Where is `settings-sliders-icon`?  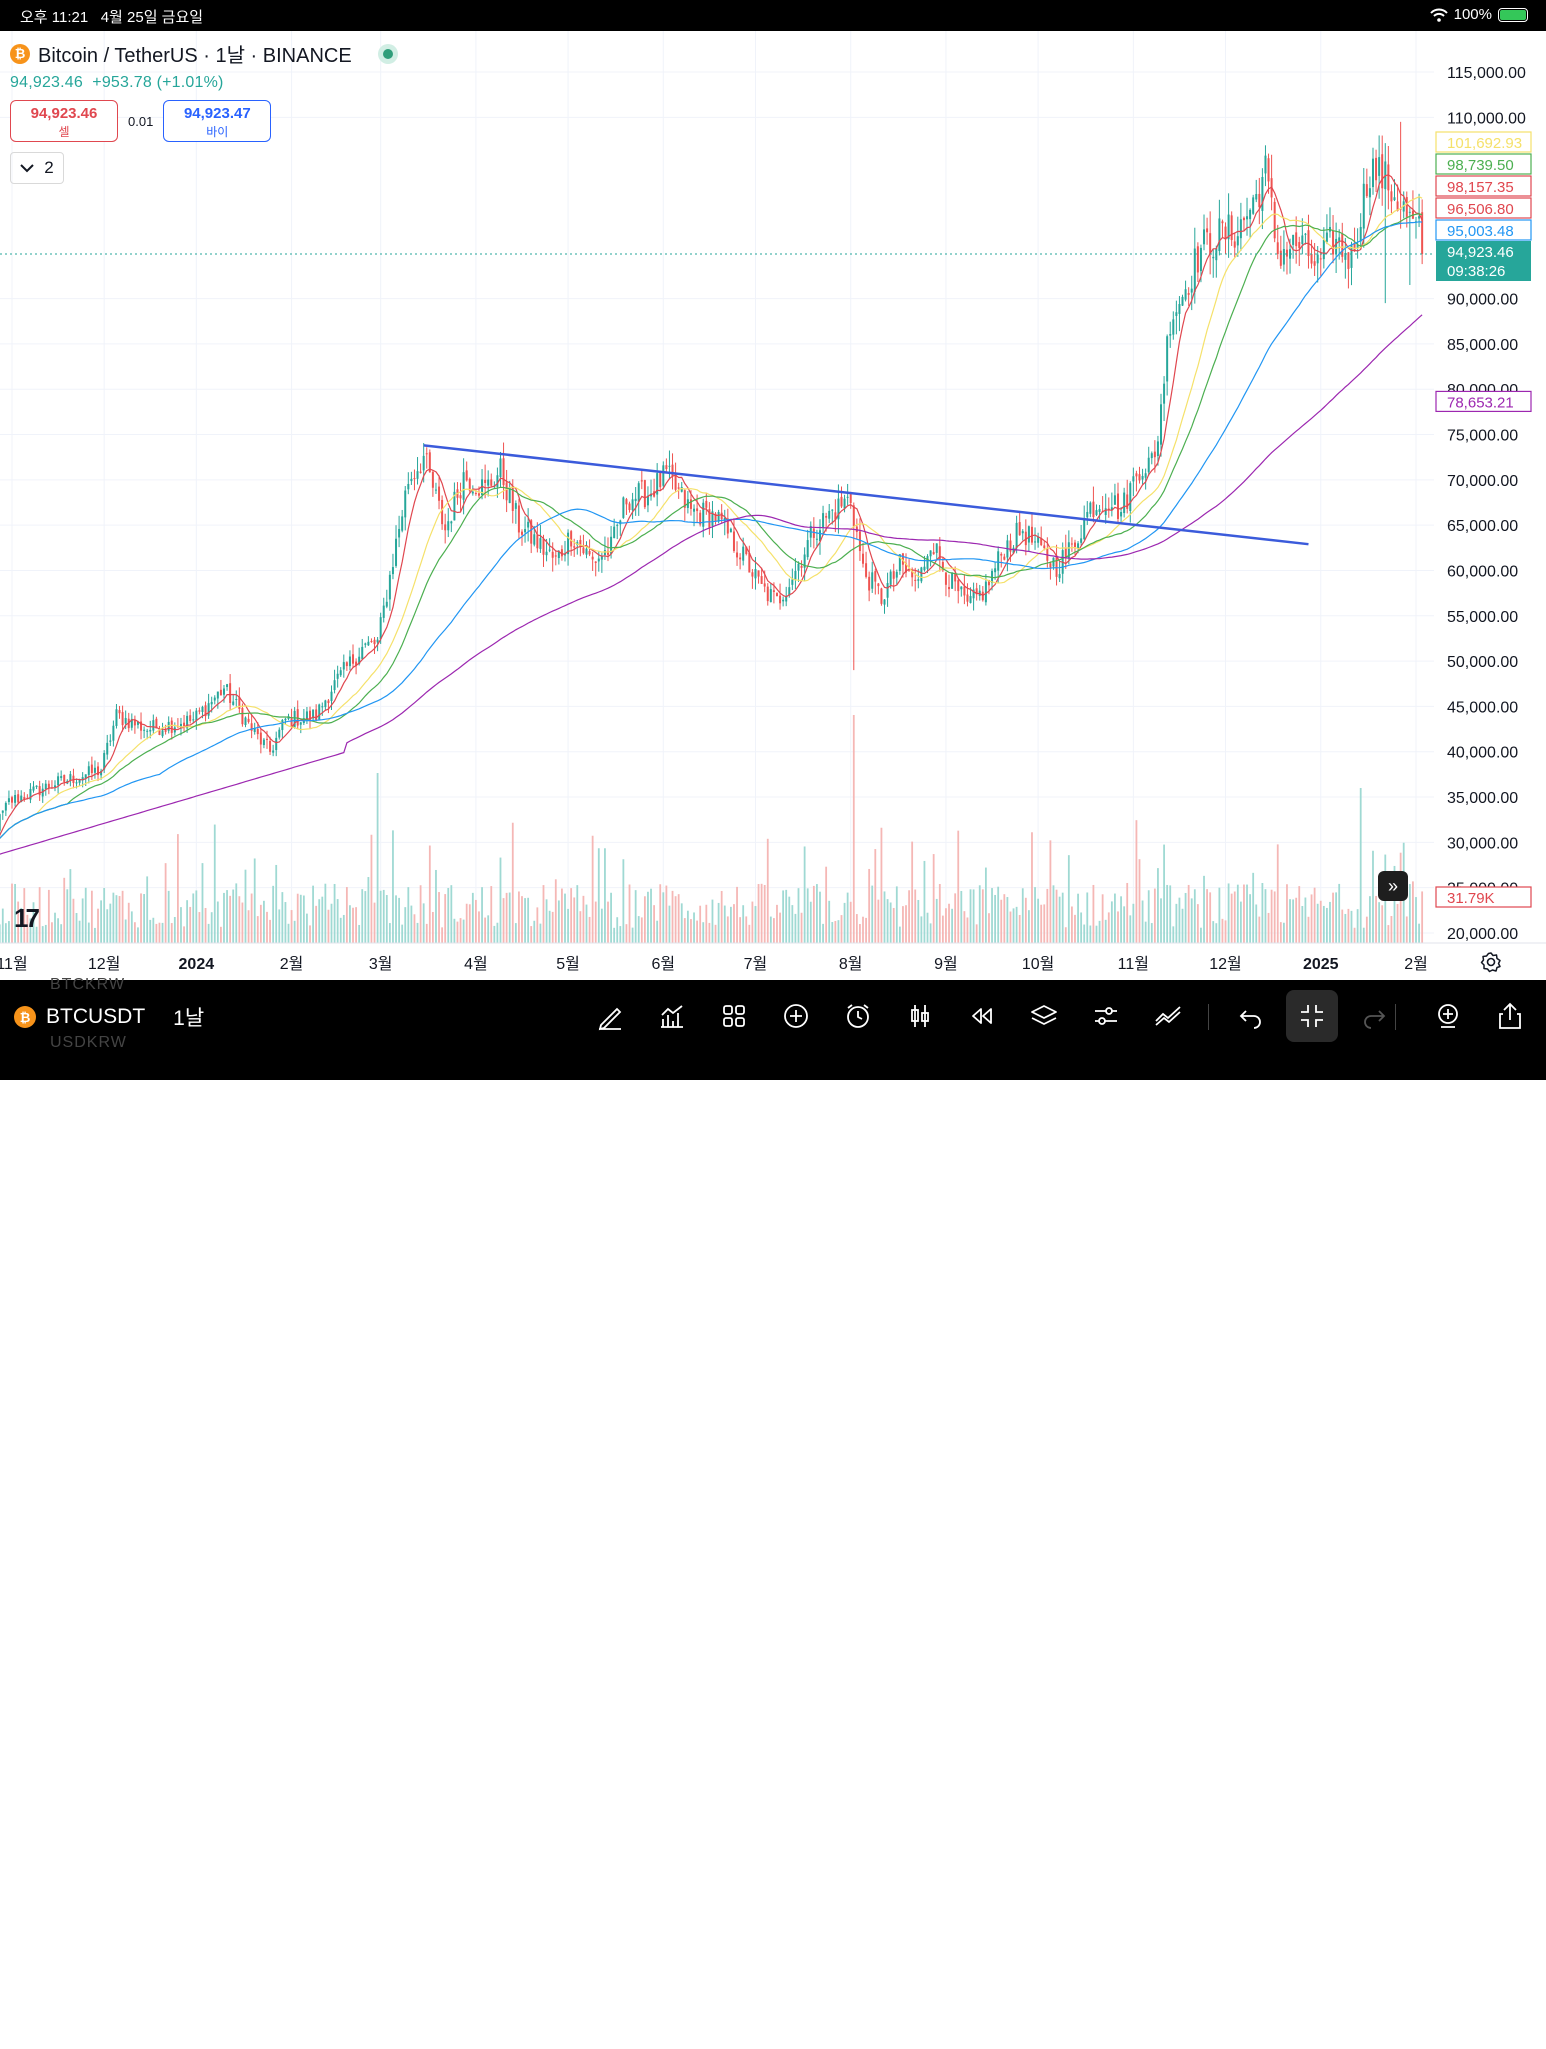 settings-sliders-icon is located at coordinates (1106, 1016).